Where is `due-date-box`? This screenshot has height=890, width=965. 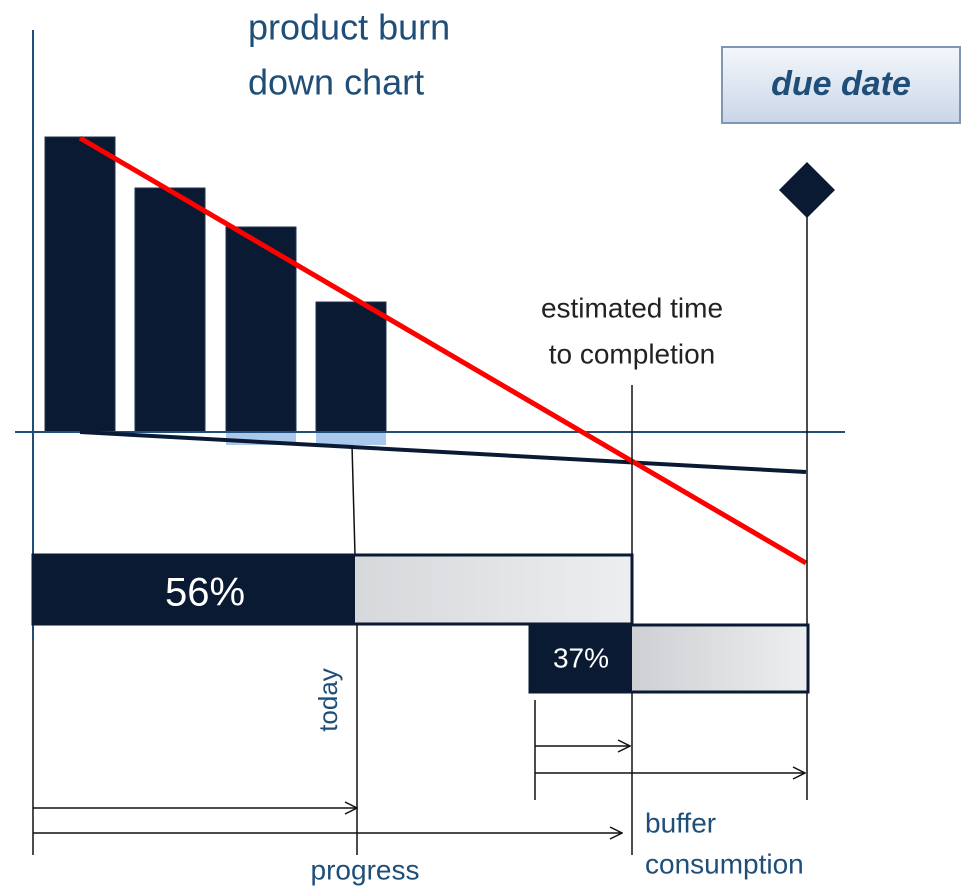 due-date-box is located at coordinates (841, 85).